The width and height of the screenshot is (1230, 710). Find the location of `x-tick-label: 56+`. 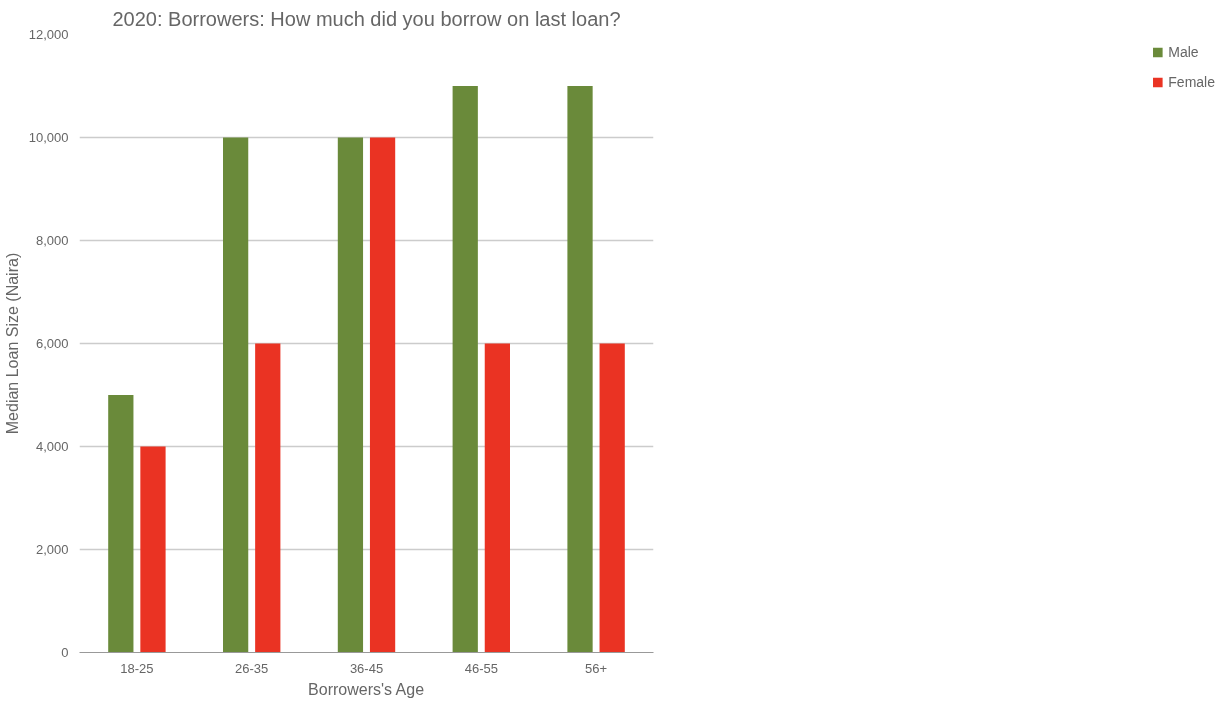

x-tick-label: 56+ is located at coordinates (596, 668).